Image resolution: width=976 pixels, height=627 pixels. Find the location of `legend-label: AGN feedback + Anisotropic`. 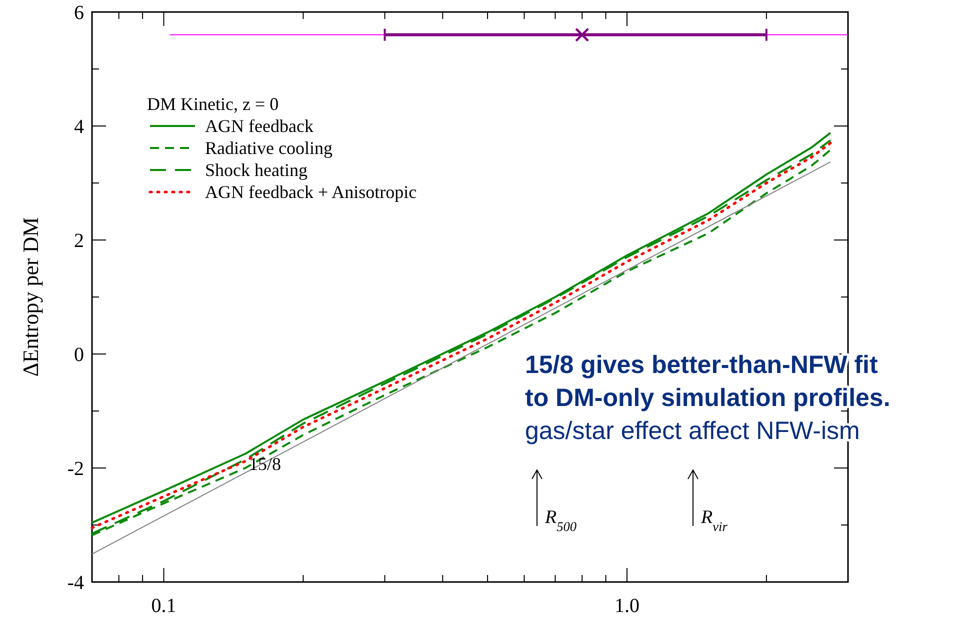

legend-label: AGN feedback + Anisotropic is located at coordinates (311, 192).